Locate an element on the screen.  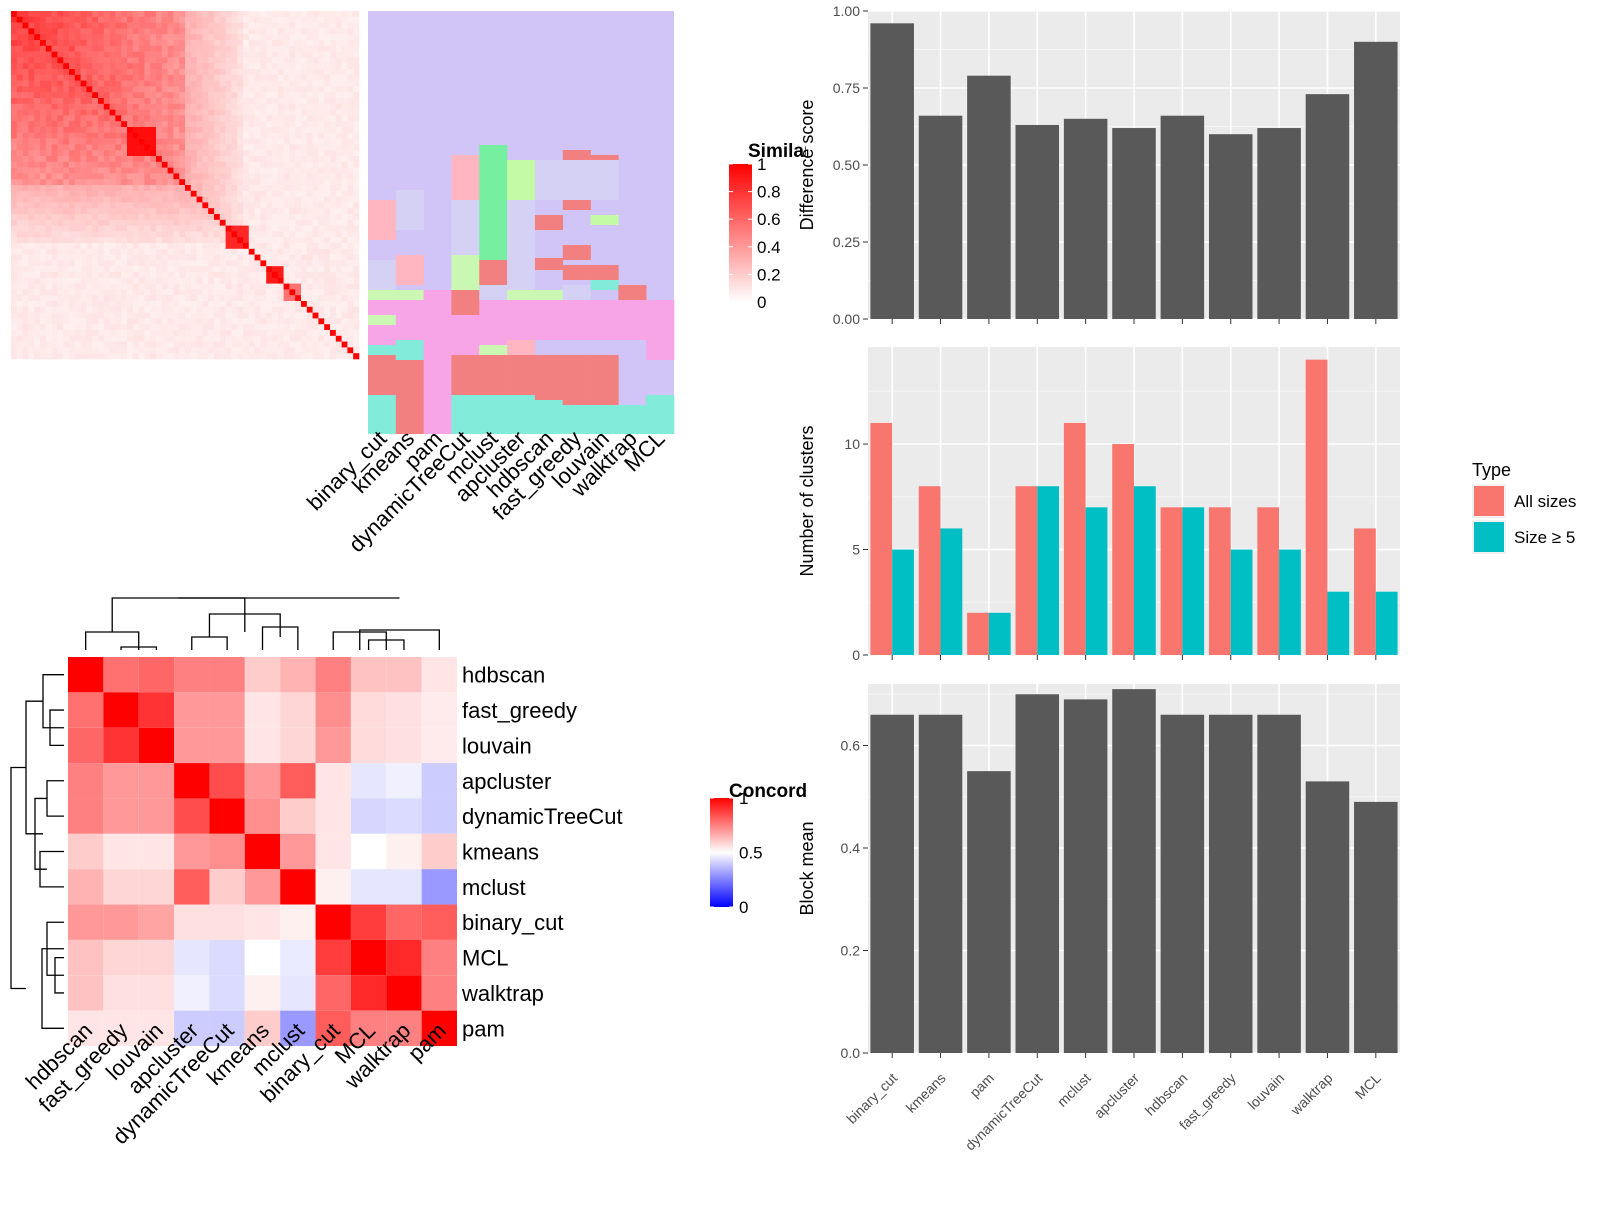
legend-key is located at coordinates (1489, 537).